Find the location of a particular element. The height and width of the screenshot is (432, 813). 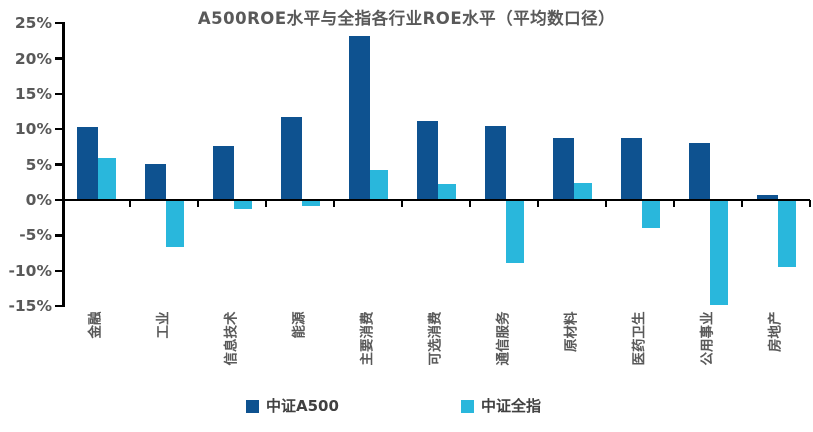

bar-s0-c2 is located at coordinates (223, 173).